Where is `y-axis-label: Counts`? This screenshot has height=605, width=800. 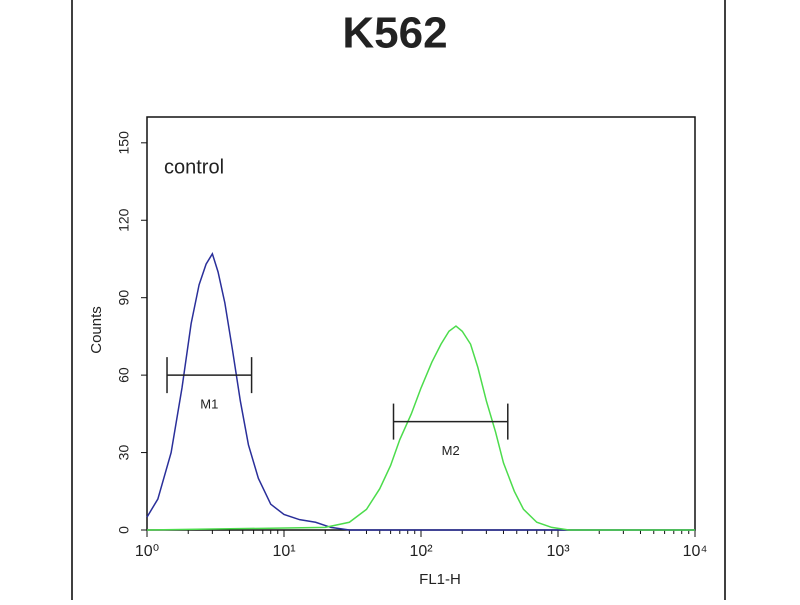 y-axis-label: Counts is located at coordinates (96, 330).